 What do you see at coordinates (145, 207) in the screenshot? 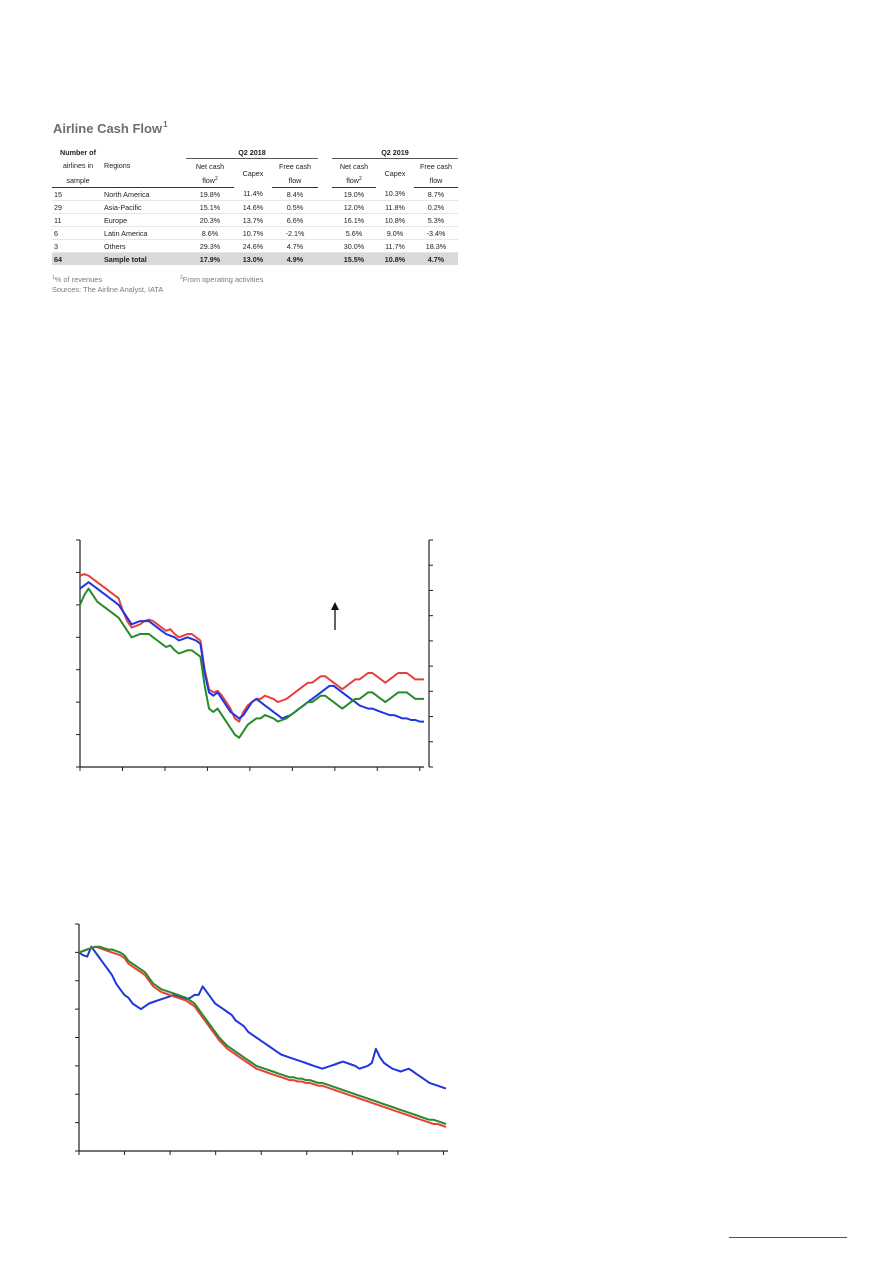
I see `cell-region: Asia-Pacific` at bounding box center [145, 207].